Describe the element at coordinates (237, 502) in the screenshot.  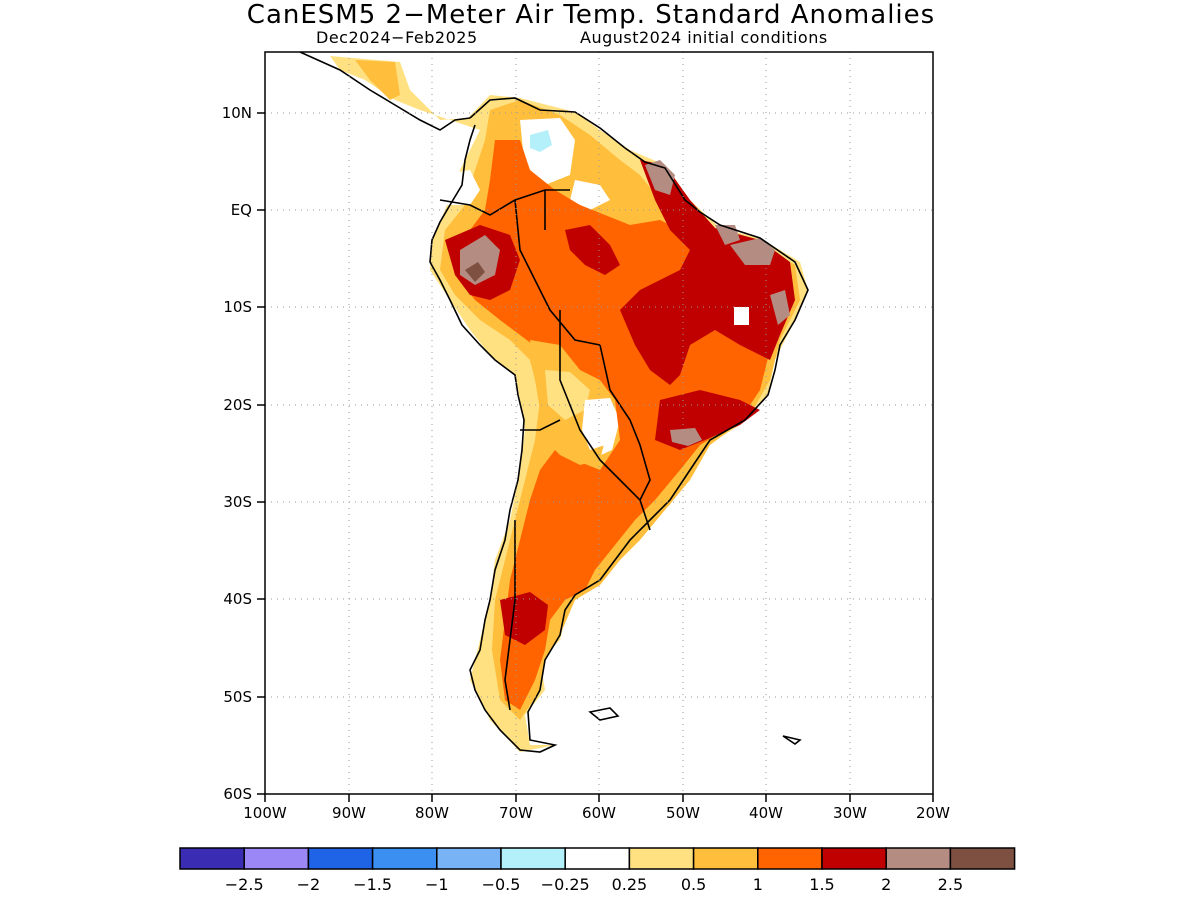
I see `lat-label: 30S` at that location.